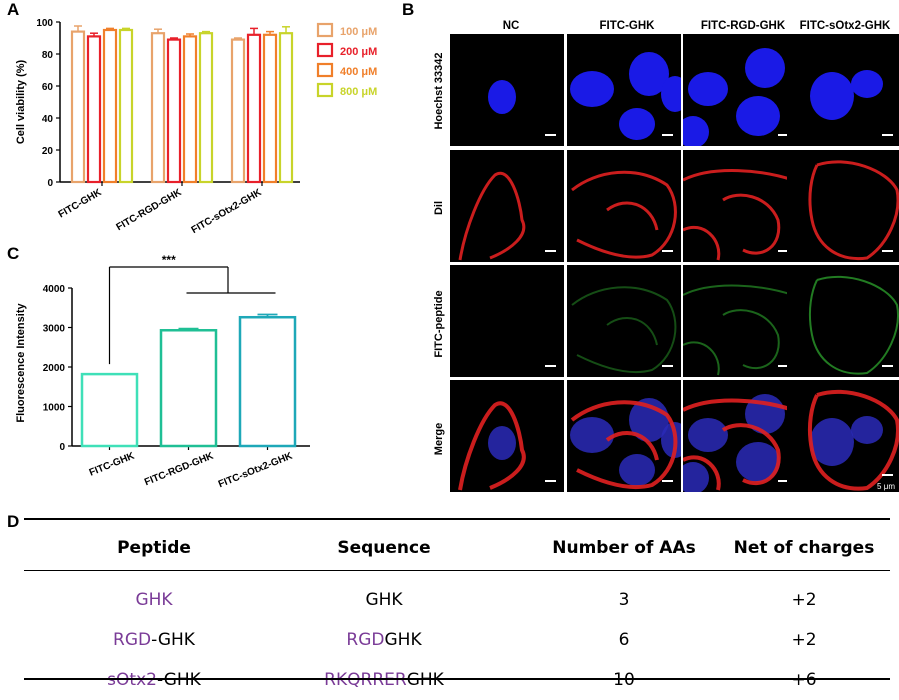  I want to click on chart-c-ylabel: Fluorescence Intensity, so click(21, 363).